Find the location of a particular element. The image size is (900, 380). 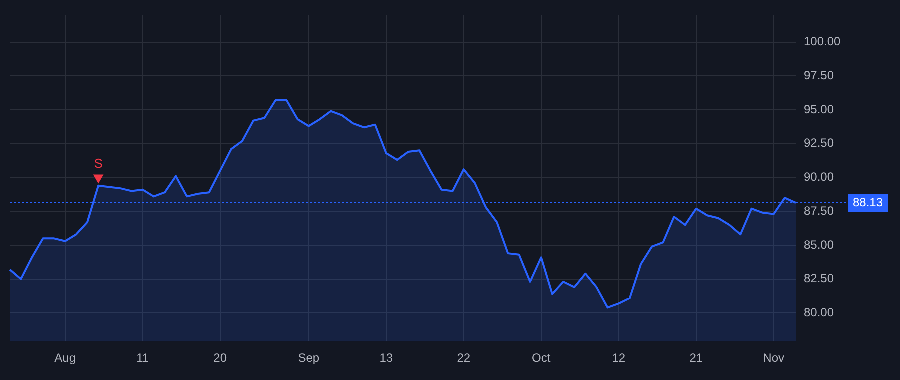

ref-line-label: 88.13 is located at coordinates (868, 202).